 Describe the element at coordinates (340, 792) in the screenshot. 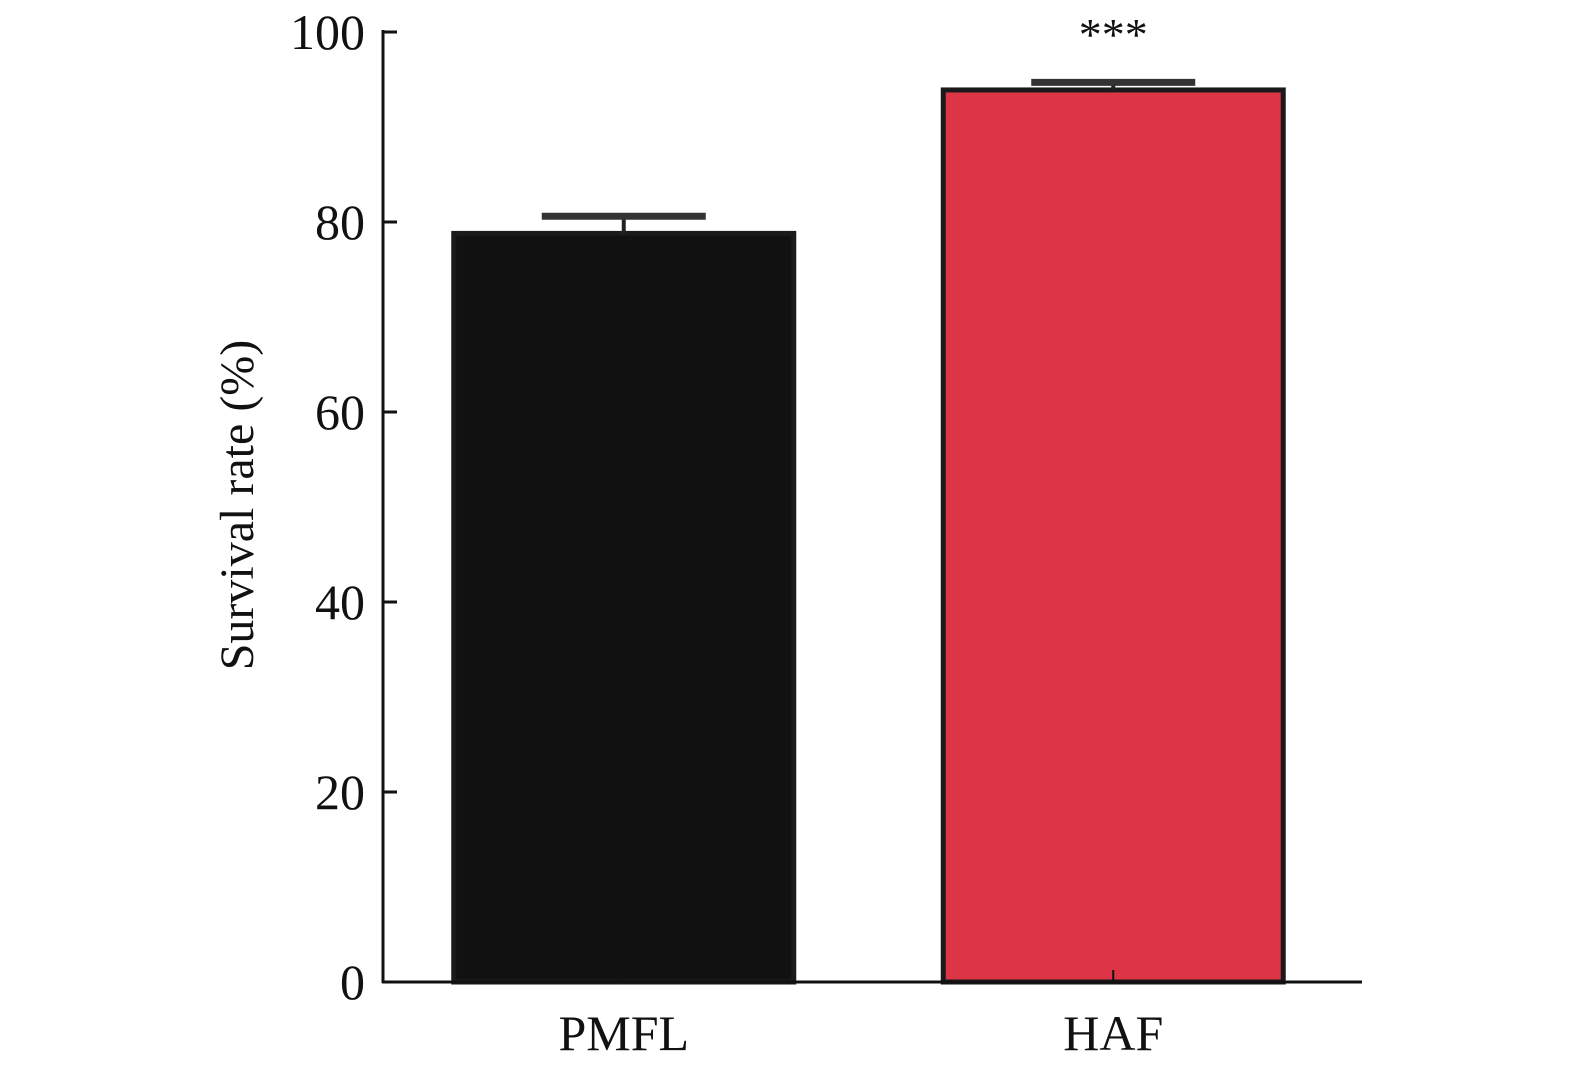

I see `y-tick-label: 20` at that location.